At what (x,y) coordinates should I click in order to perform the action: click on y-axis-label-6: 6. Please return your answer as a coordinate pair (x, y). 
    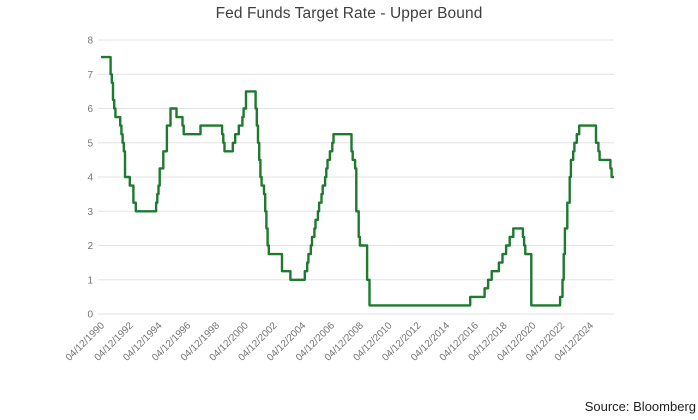
    Looking at the image, I should click on (90, 109).